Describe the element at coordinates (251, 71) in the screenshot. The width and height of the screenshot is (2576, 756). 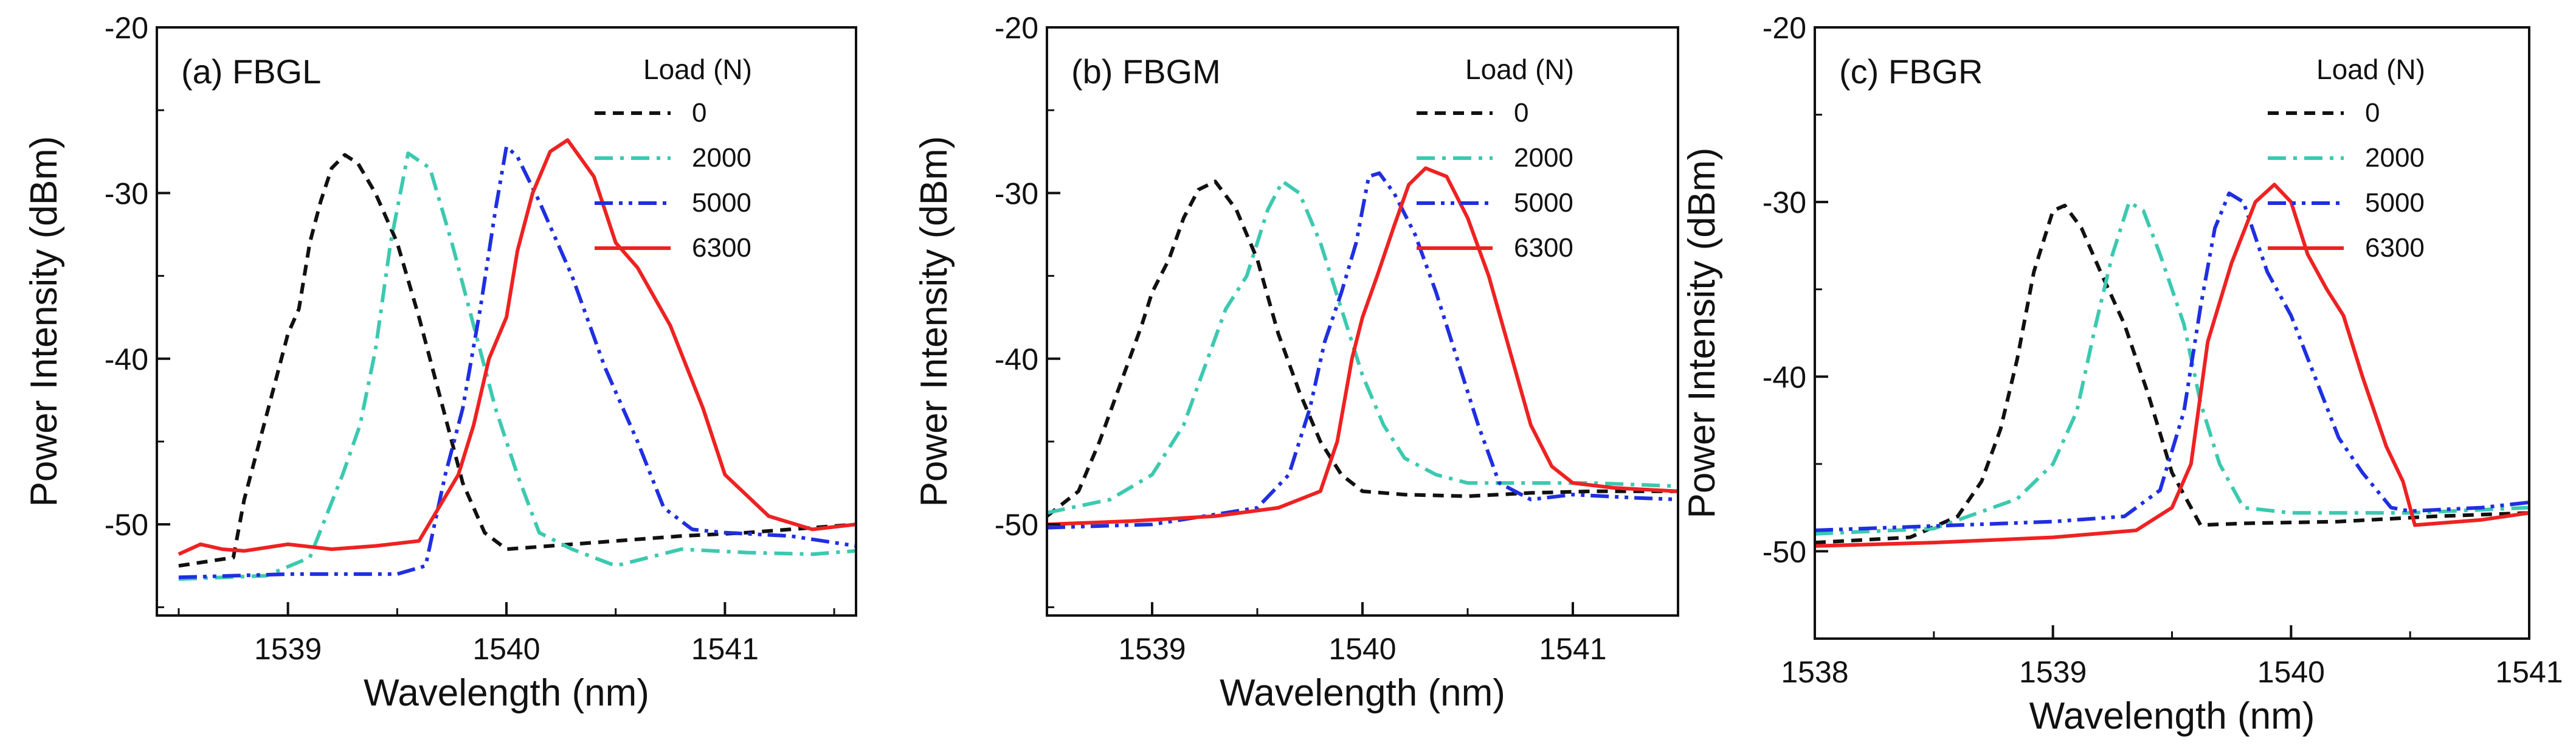
I see `panel-label: (a) FBGL` at that location.